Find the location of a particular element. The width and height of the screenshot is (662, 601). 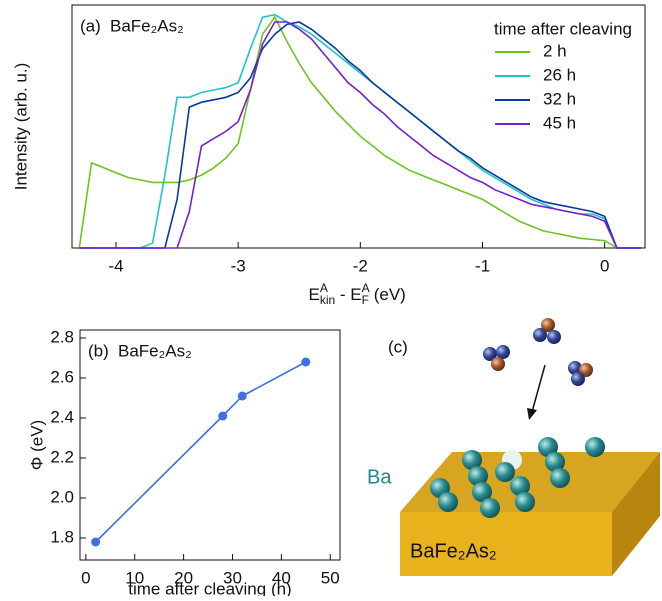

x-axis-label-part: (eV) is located at coordinates (387, 294).